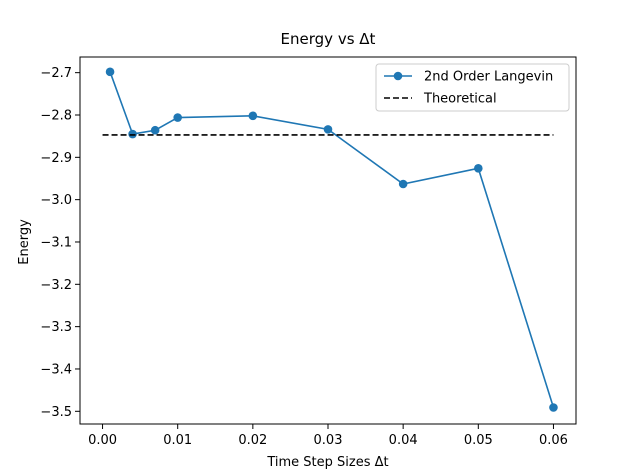 Image resolution: width=640 pixels, height=476 pixels. I want to click on x-axis: 0.00 0.01 0.02 0.03 0.04 0.05 0.06, so click(328, 436).